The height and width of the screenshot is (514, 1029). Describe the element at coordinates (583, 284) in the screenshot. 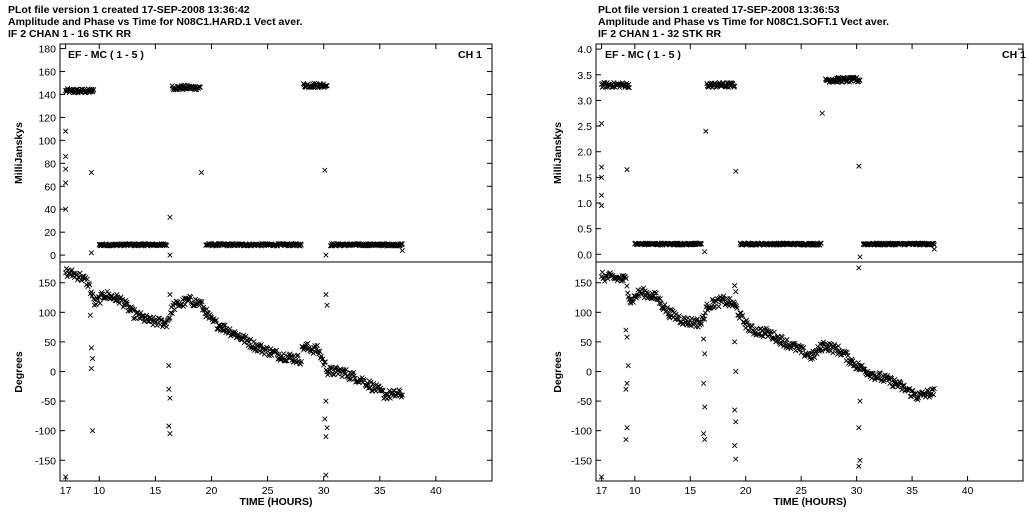

I see `phase-tick-label: 150` at that location.